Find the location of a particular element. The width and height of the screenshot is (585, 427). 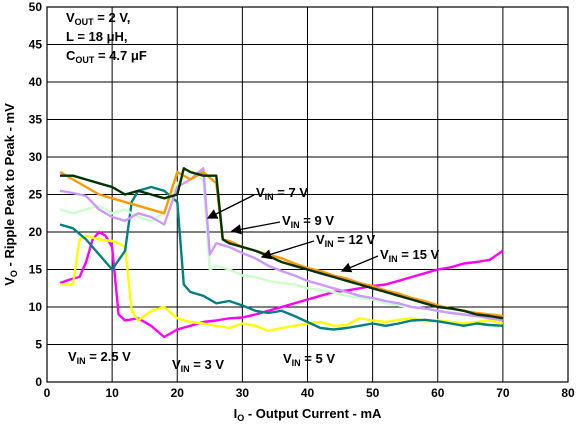

y-tick-label: 5 is located at coordinates (38, 345).